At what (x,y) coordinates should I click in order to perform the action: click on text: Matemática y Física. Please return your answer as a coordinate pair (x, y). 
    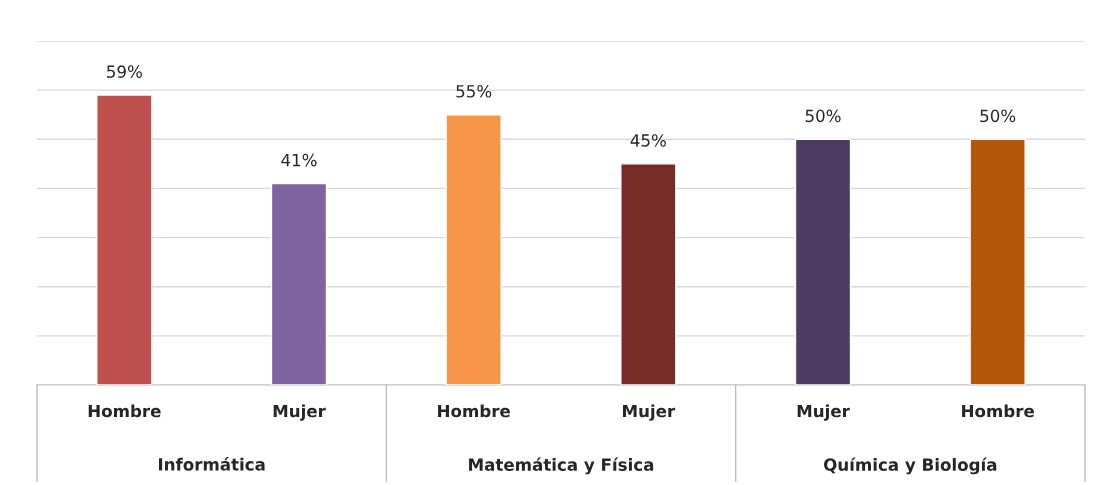
    Looking at the image, I should click on (561, 466).